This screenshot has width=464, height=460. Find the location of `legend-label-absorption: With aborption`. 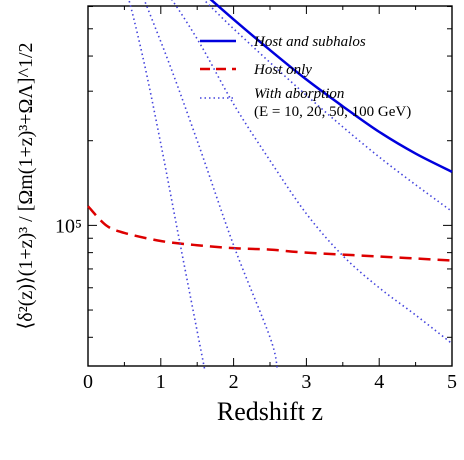

legend-label-absorption: With aborption is located at coordinates (299, 94).